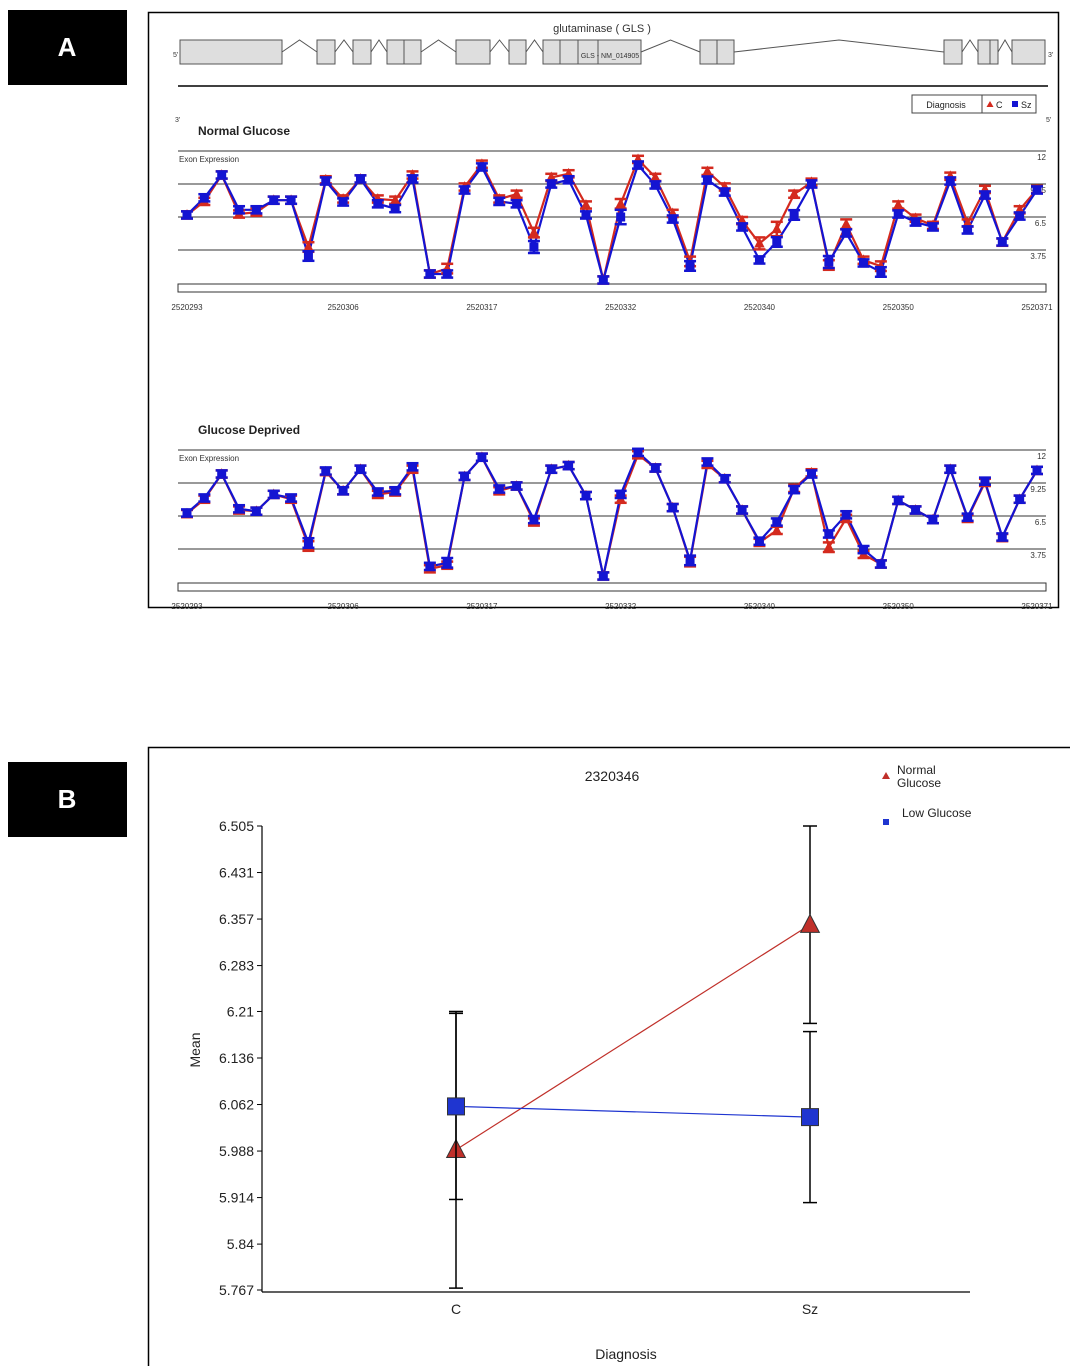  Describe the element at coordinates (236, 826) in the screenshot. I see `y-tick-label: 6.505` at that location.